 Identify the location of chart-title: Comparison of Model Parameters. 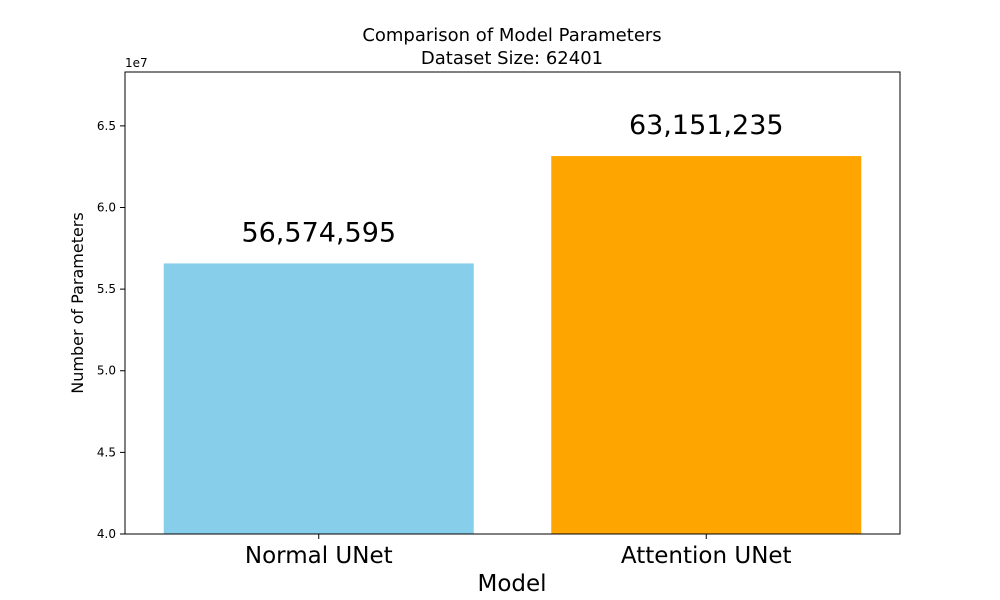
(511, 35).